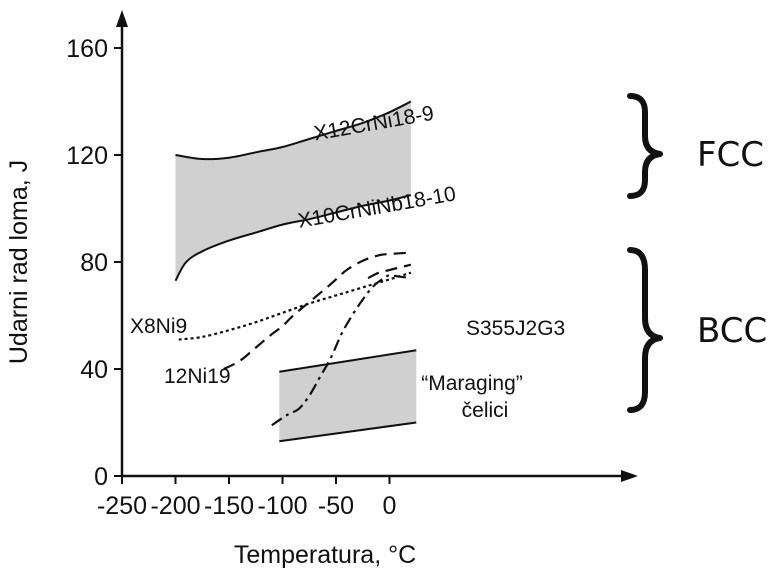  What do you see at coordinates (122, 506) in the screenshot?
I see `x-tick-label: -250` at bounding box center [122, 506].